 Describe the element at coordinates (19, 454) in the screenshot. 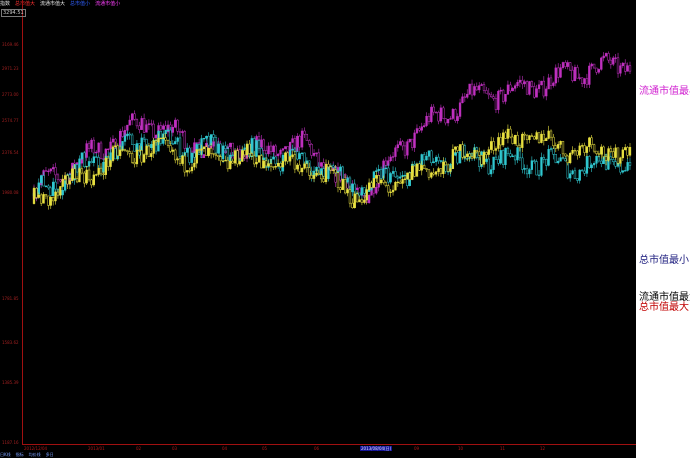

I see `toolbar-tab: 指标` at that location.